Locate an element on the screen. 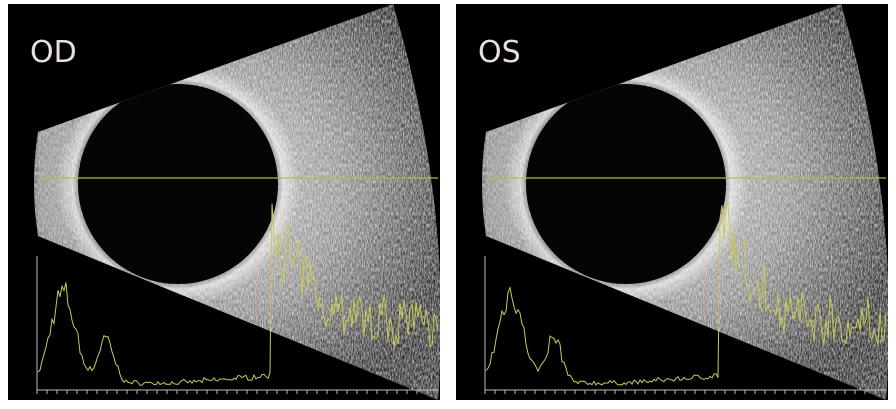 The height and width of the screenshot is (409, 896). eye-label: OS is located at coordinates (499, 52).